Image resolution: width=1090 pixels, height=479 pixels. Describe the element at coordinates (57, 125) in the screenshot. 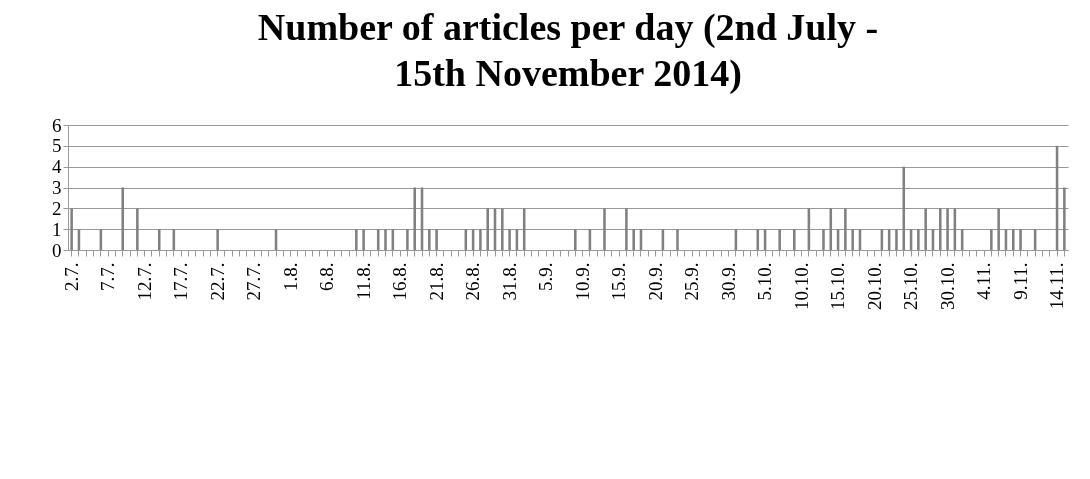

I see `y-tick-label: 6` at that location.